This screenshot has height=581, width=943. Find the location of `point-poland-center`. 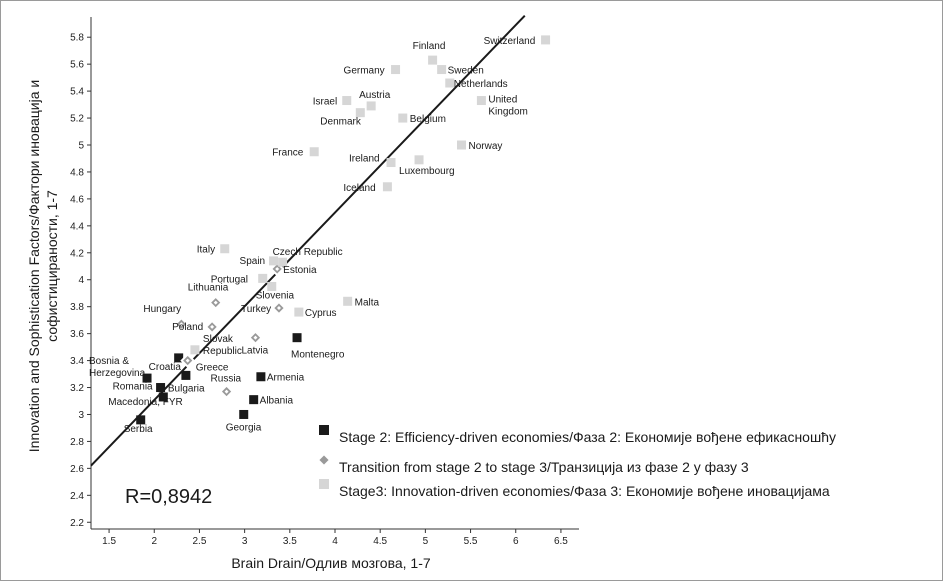

point-poland-center is located at coordinates (212, 326).